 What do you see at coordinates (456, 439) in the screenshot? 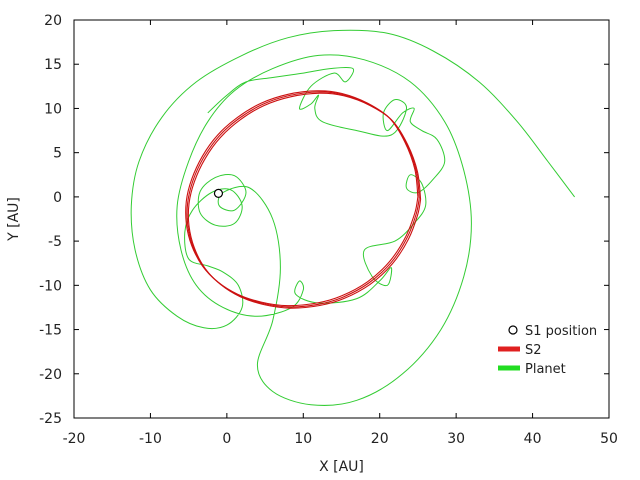
I see `x-tick-label: 30` at bounding box center [456, 439].